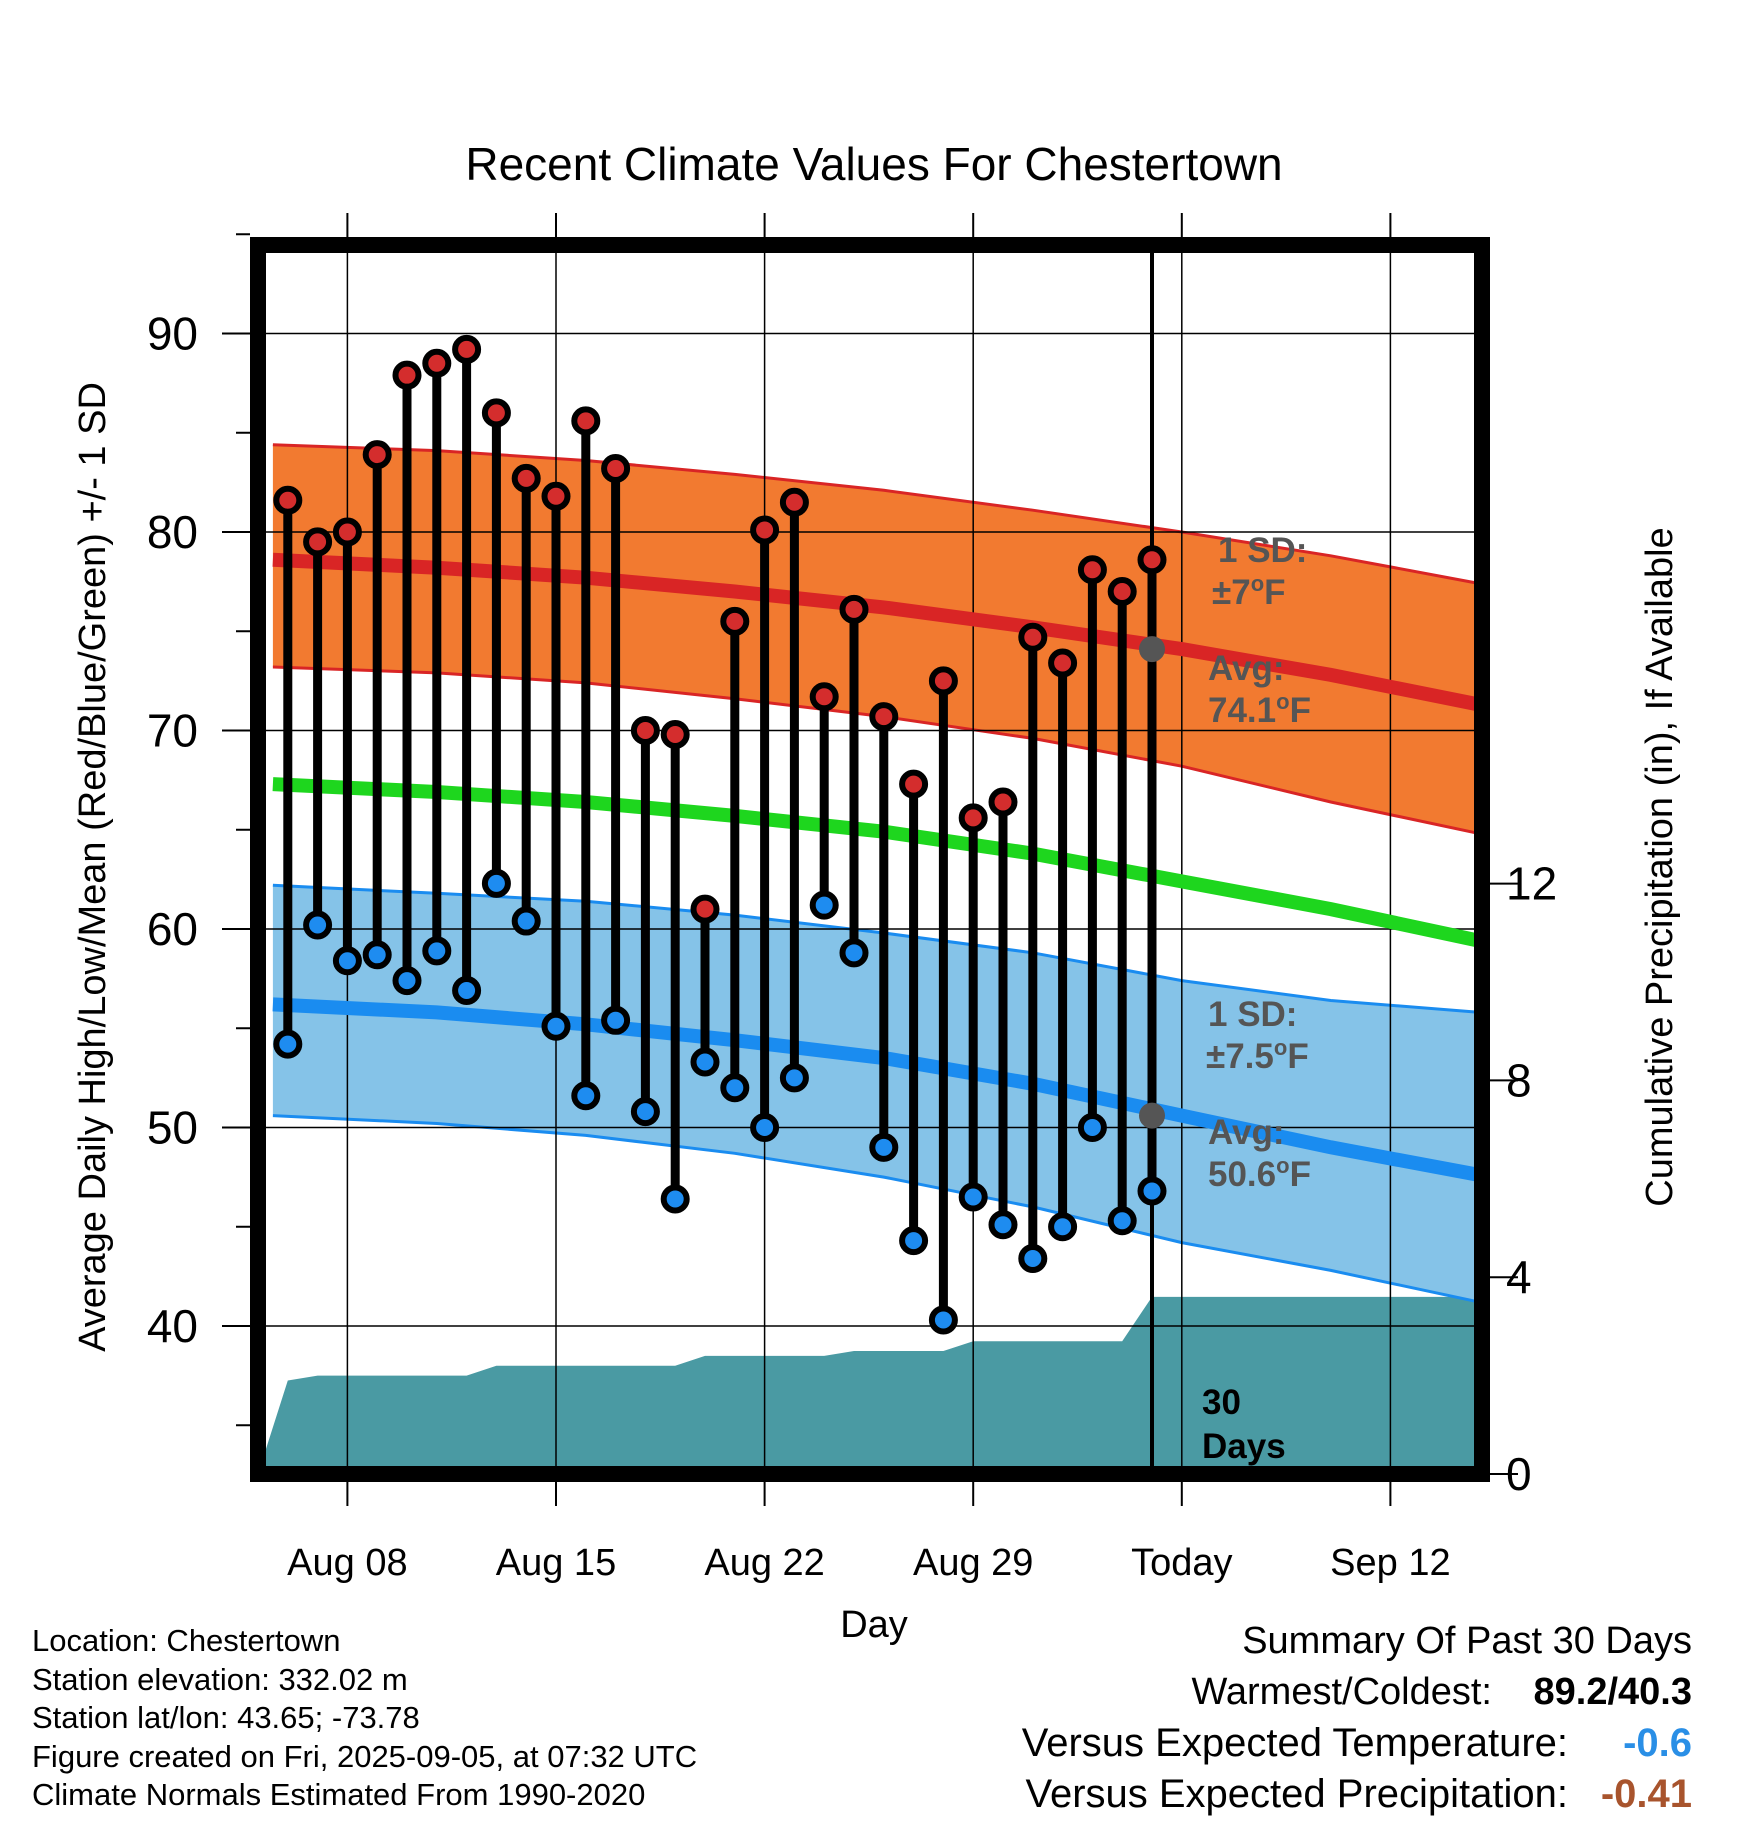  What do you see at coordinates (1259, 709) in the screenshot?
I see `high-avg-value: 74.1oF` at bounding box center [1259, 709].